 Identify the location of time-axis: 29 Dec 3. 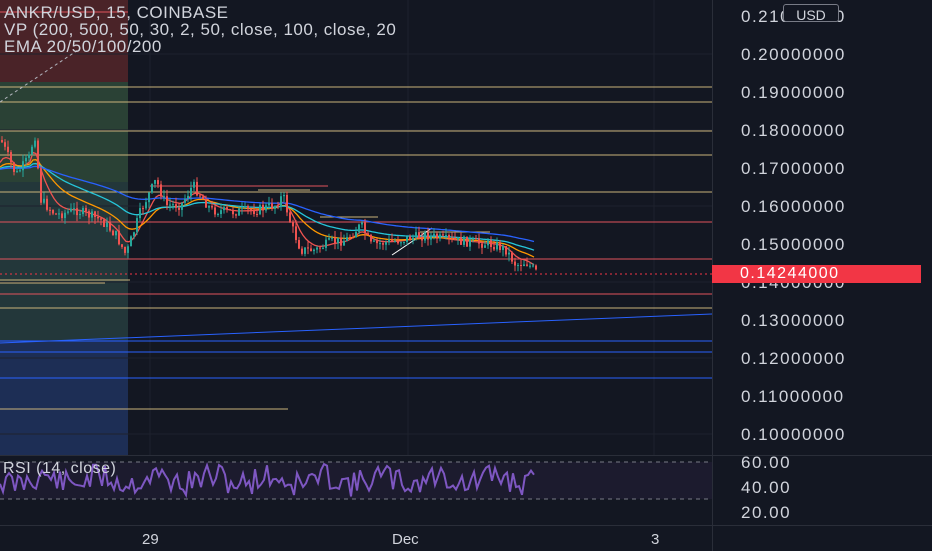
(356, 538).